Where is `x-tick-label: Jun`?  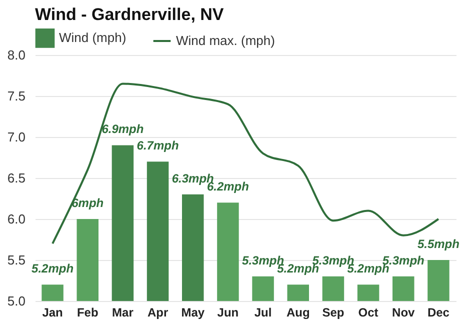
x-tick-label: Jun is located at coordinates (228, 313).